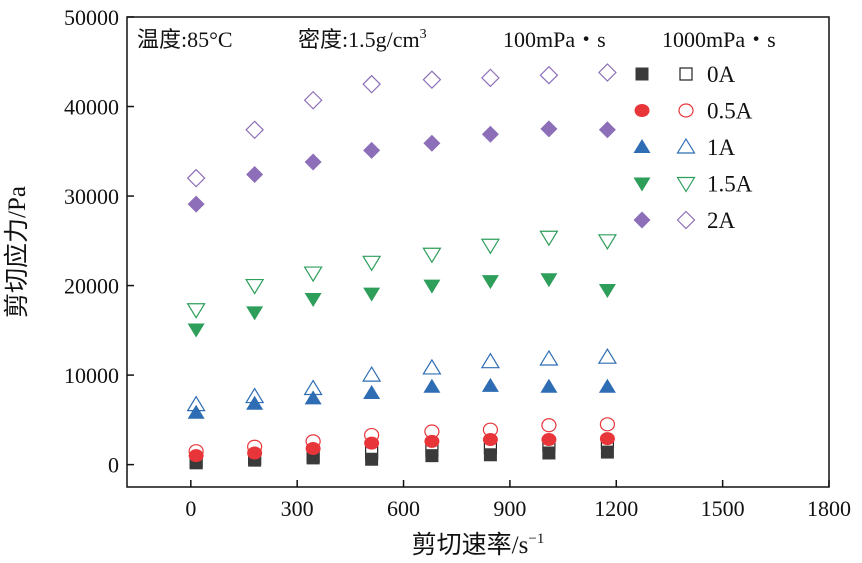 Image resolution: width=862 pixels, height=563 pixels. Describe the element at coordinates (607, 424) in the screenshot. I see `point-0.5A-1000mpa-7` at that location.